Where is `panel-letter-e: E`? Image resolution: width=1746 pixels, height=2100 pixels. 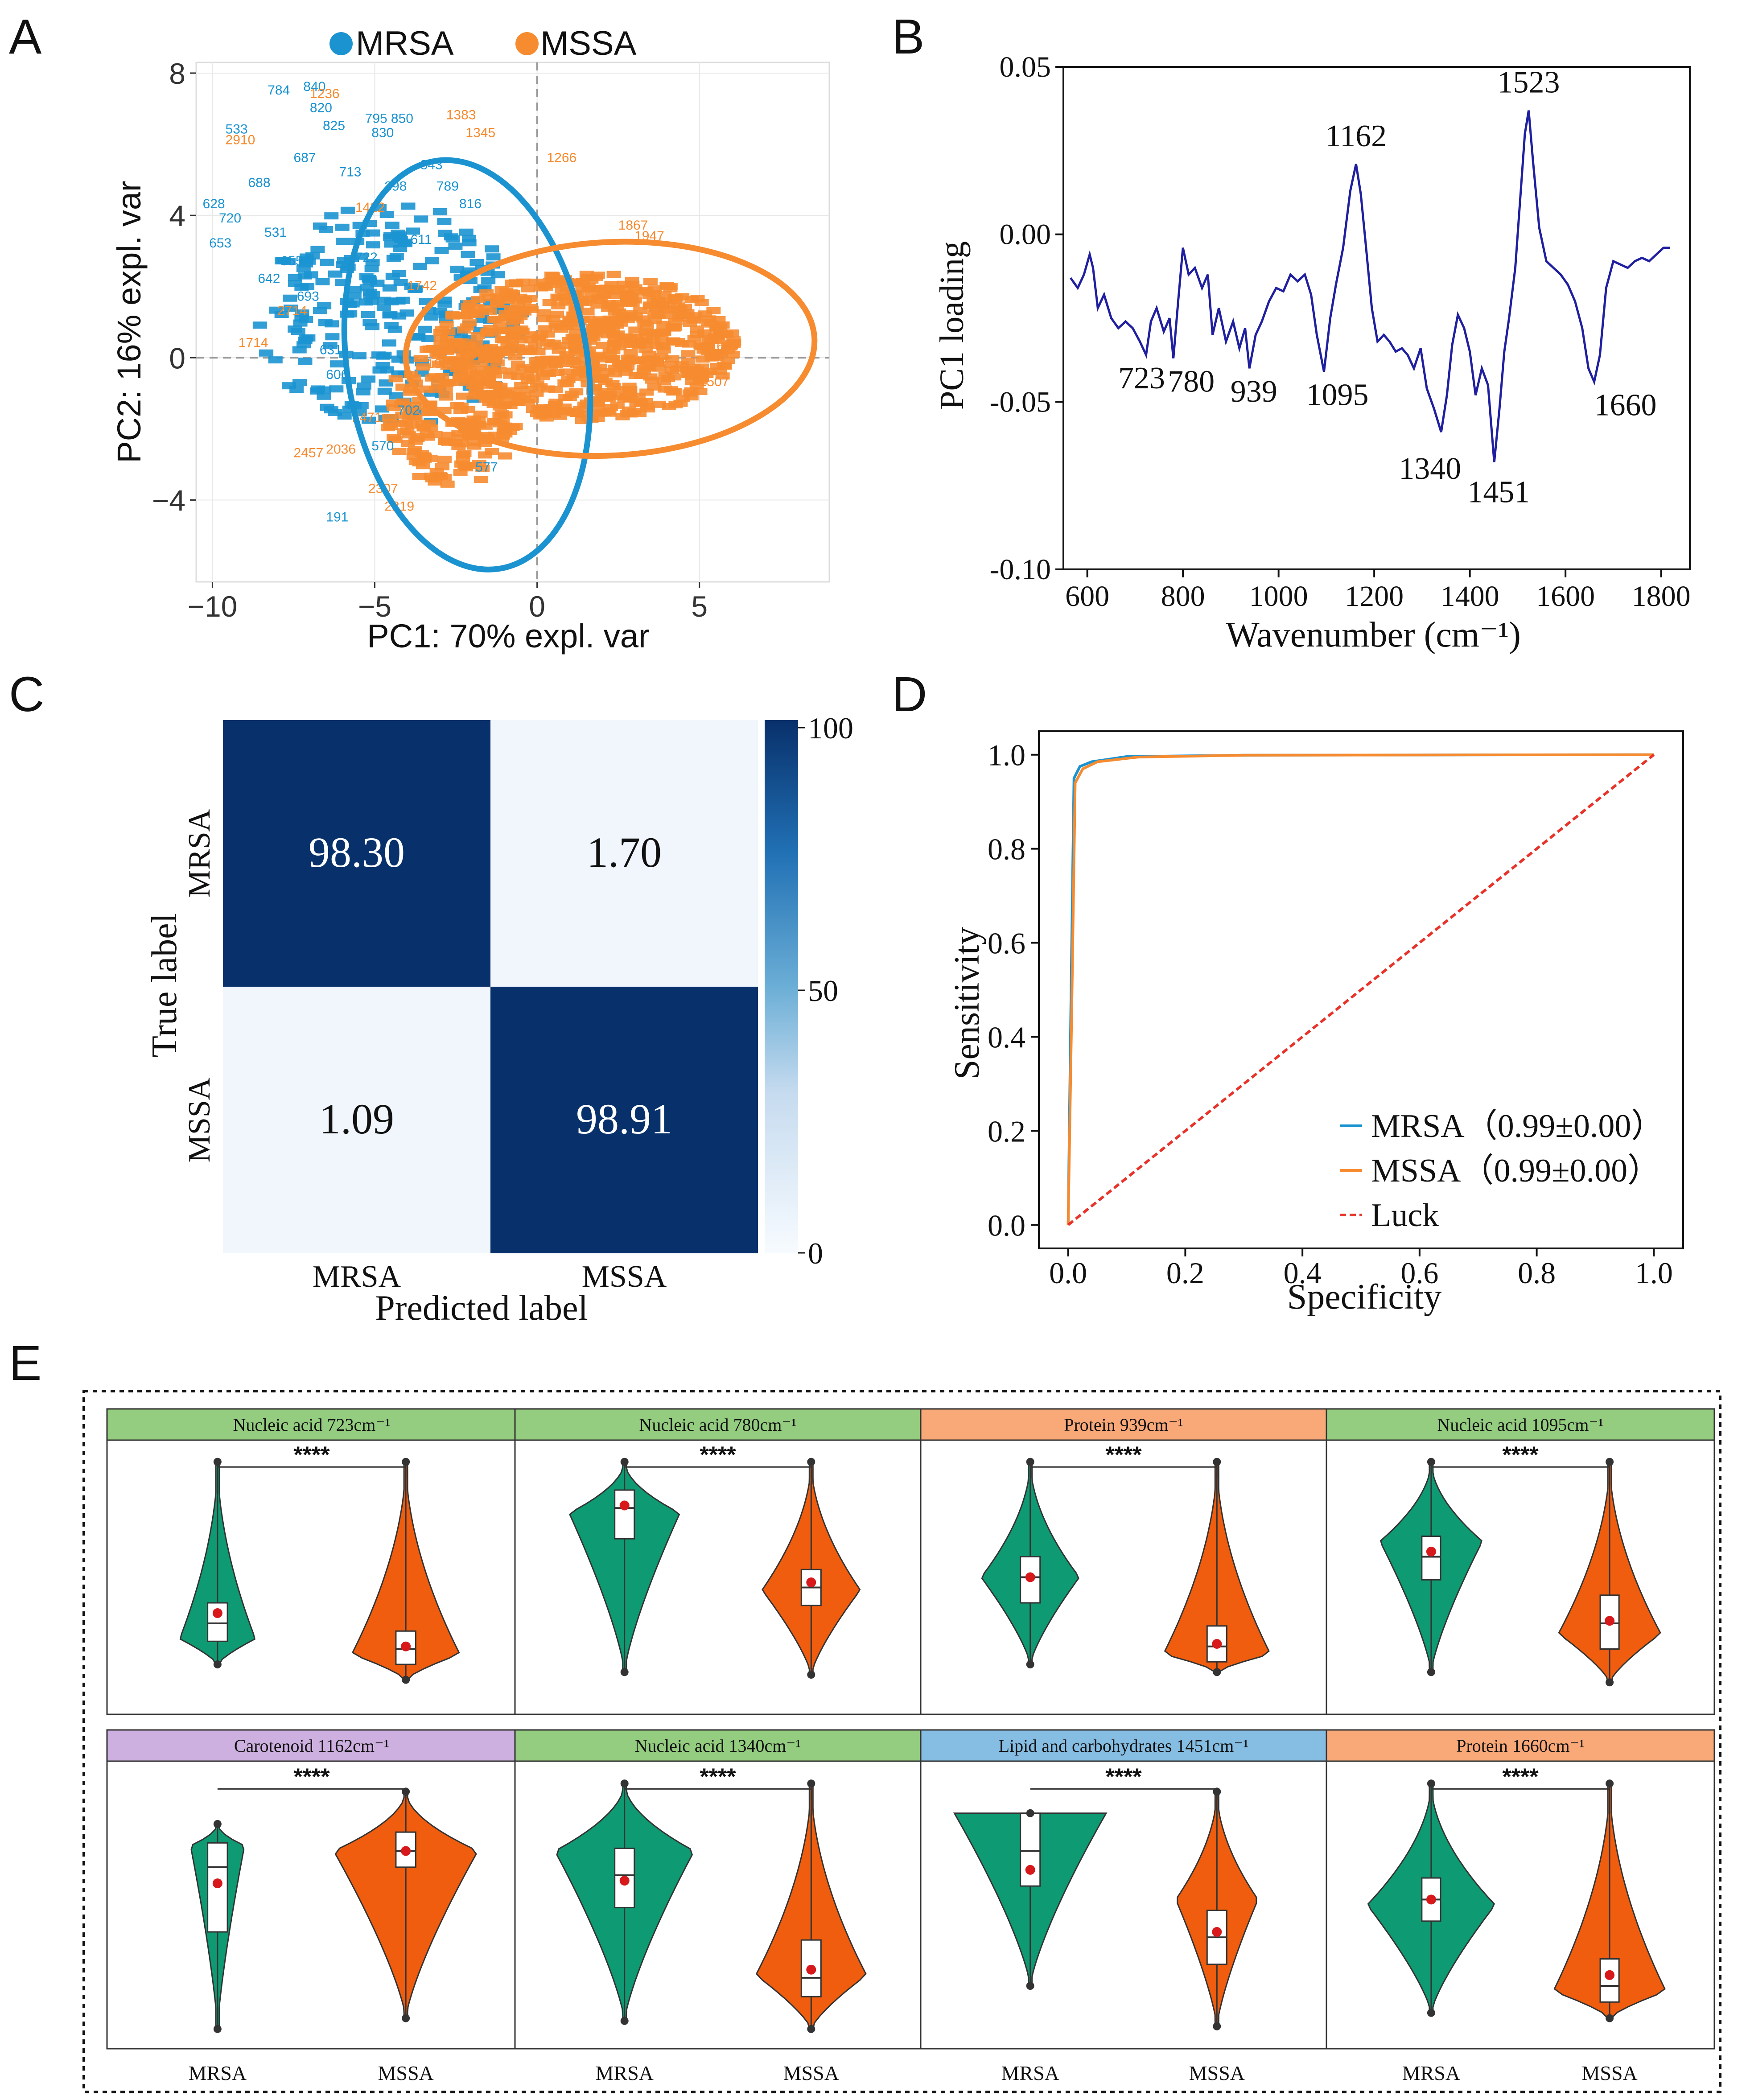 panel-letter-e: E is located at coordinates (25, 1363).